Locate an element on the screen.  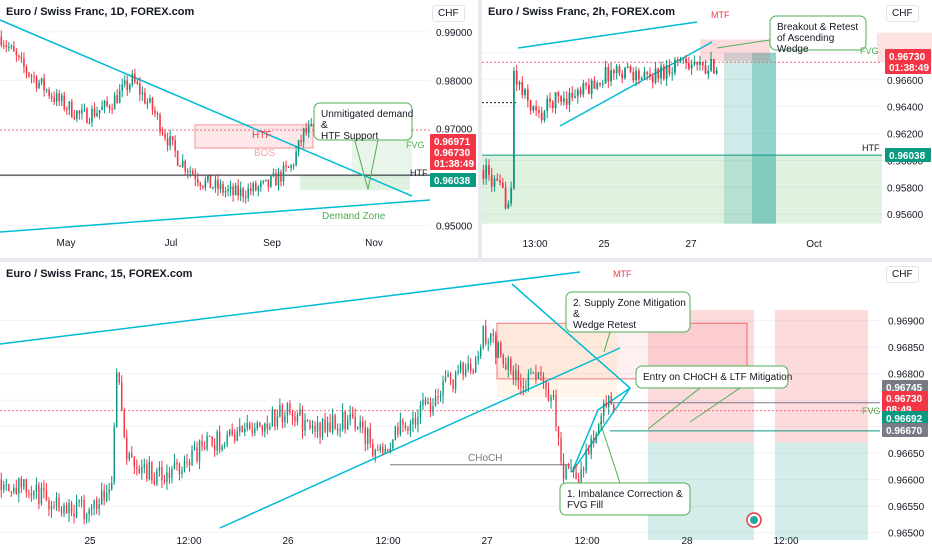
daily-price-tag-high-bg is located at coordinates (453, 141).